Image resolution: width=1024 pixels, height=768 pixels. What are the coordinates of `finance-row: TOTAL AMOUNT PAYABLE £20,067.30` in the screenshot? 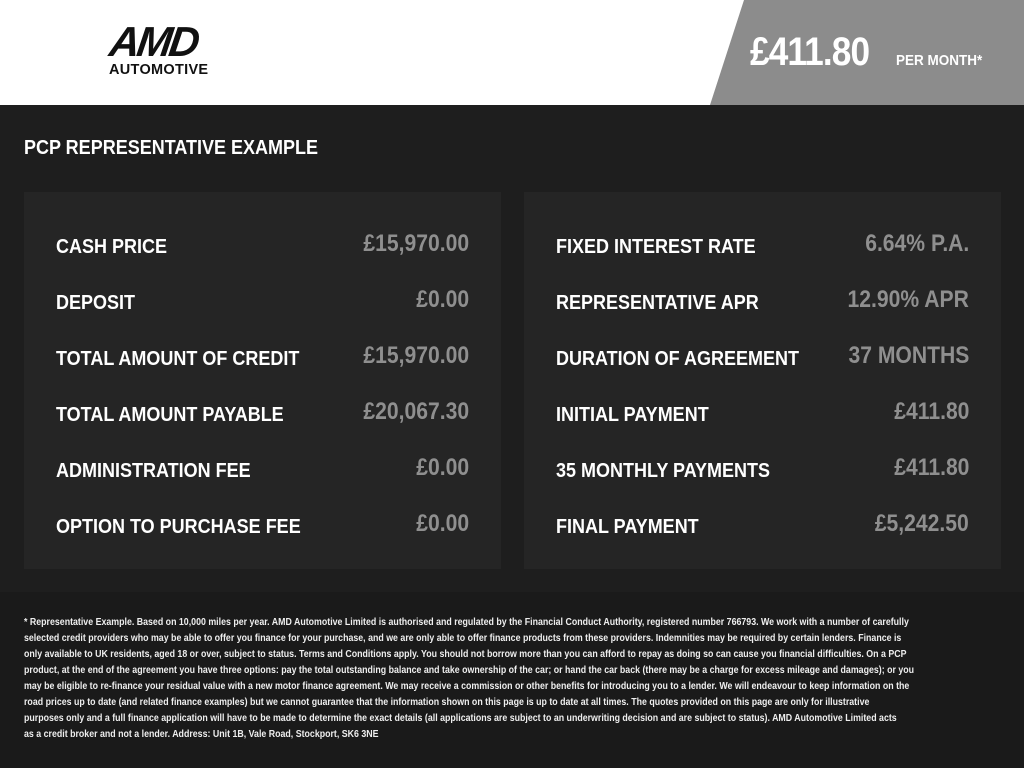 It's located at (262, 411).